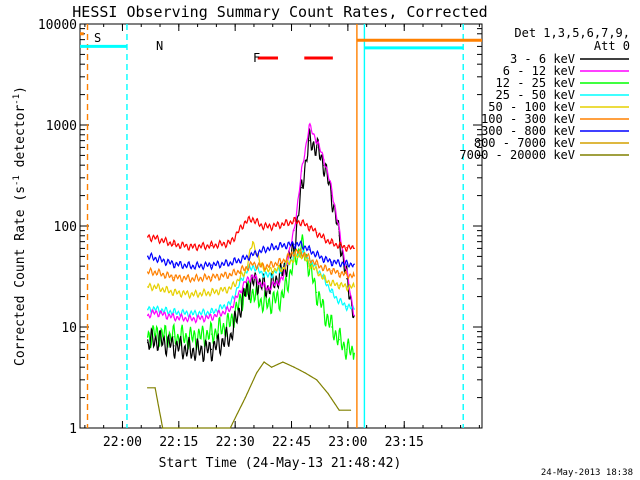 Image resolution: width=640 pixels, height=480 pixels. Describe the element at coordinates (542, 59) in the screenshot. I see `legend-label-0: 3 - 6 keV` at that location.